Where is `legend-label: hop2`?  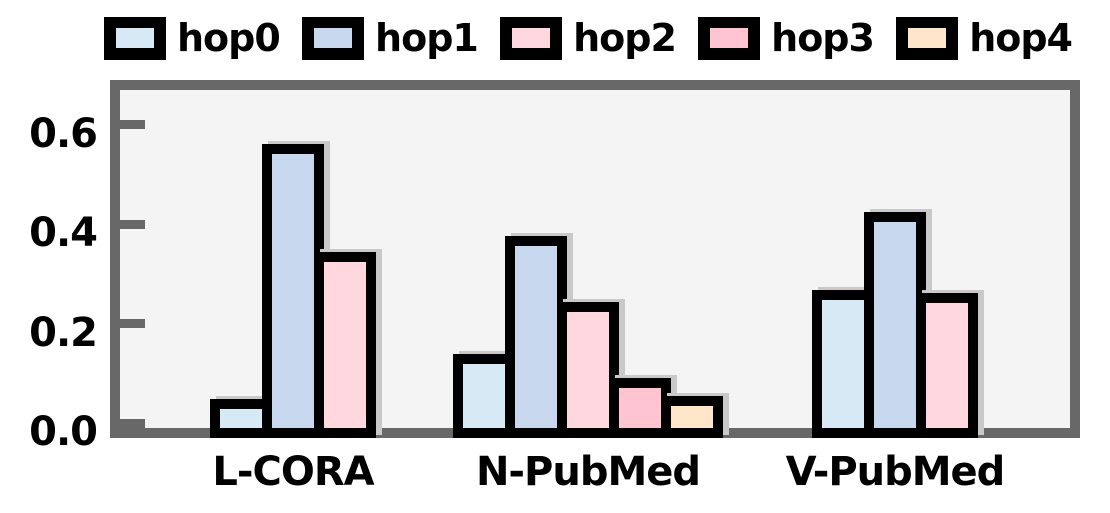
legend-label: hop2 is located at coordinates (625, 38).